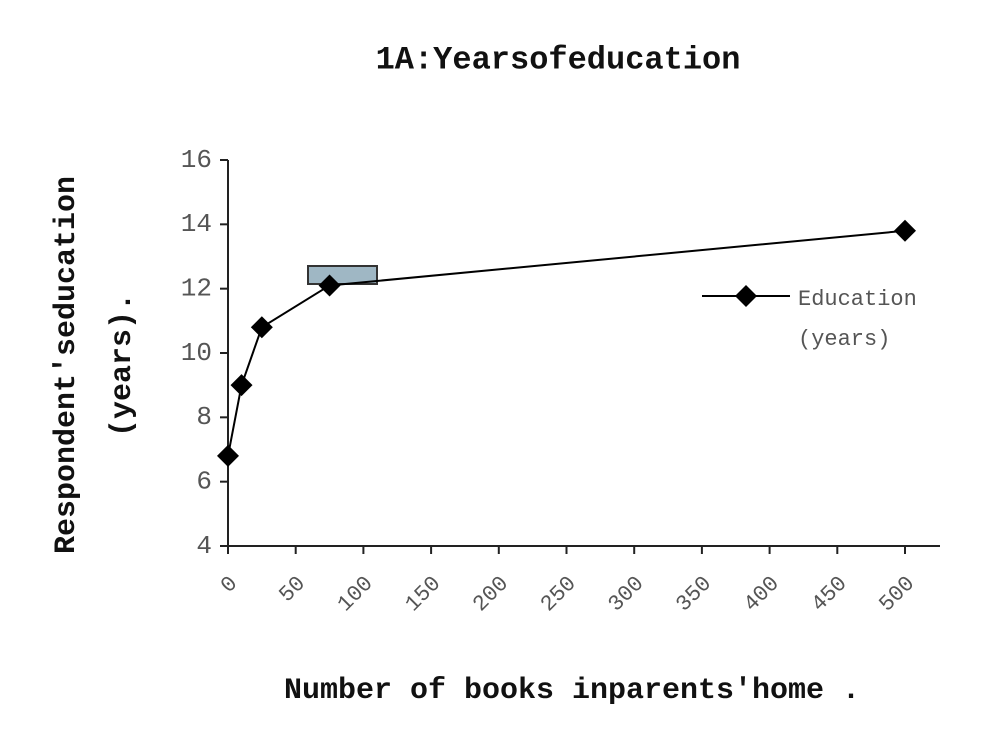 Image resolution: width=1004 pixels, height=744 pixels. Describe the element at coordinates (229, 584) in the screenshot. I see `x-tick-label: 0` at that location.